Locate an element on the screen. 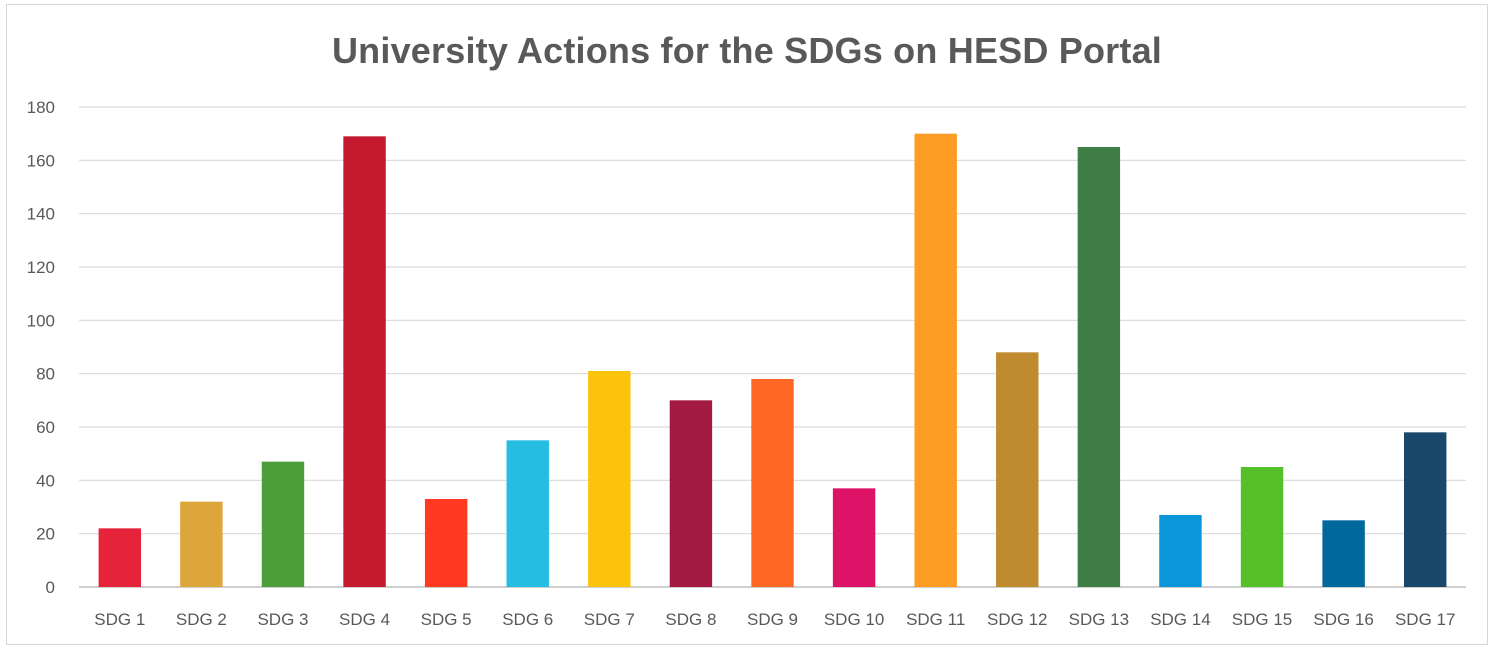 This screenshot has height=650, width=1494. x-tick-label: SDG 9 is located at coordinates (772, 619).